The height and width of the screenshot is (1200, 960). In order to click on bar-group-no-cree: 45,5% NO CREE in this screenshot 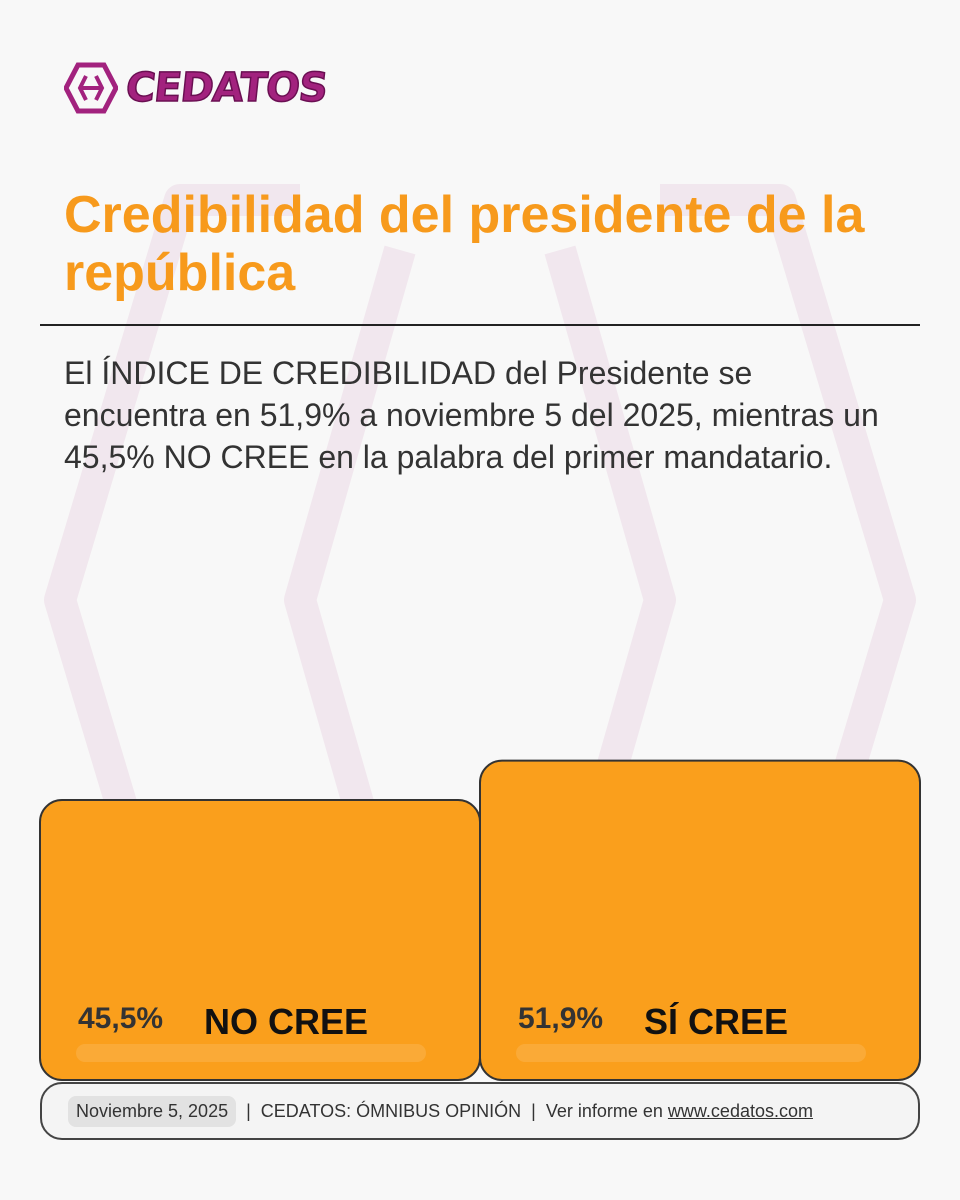, I will do `click(260, 940)`.